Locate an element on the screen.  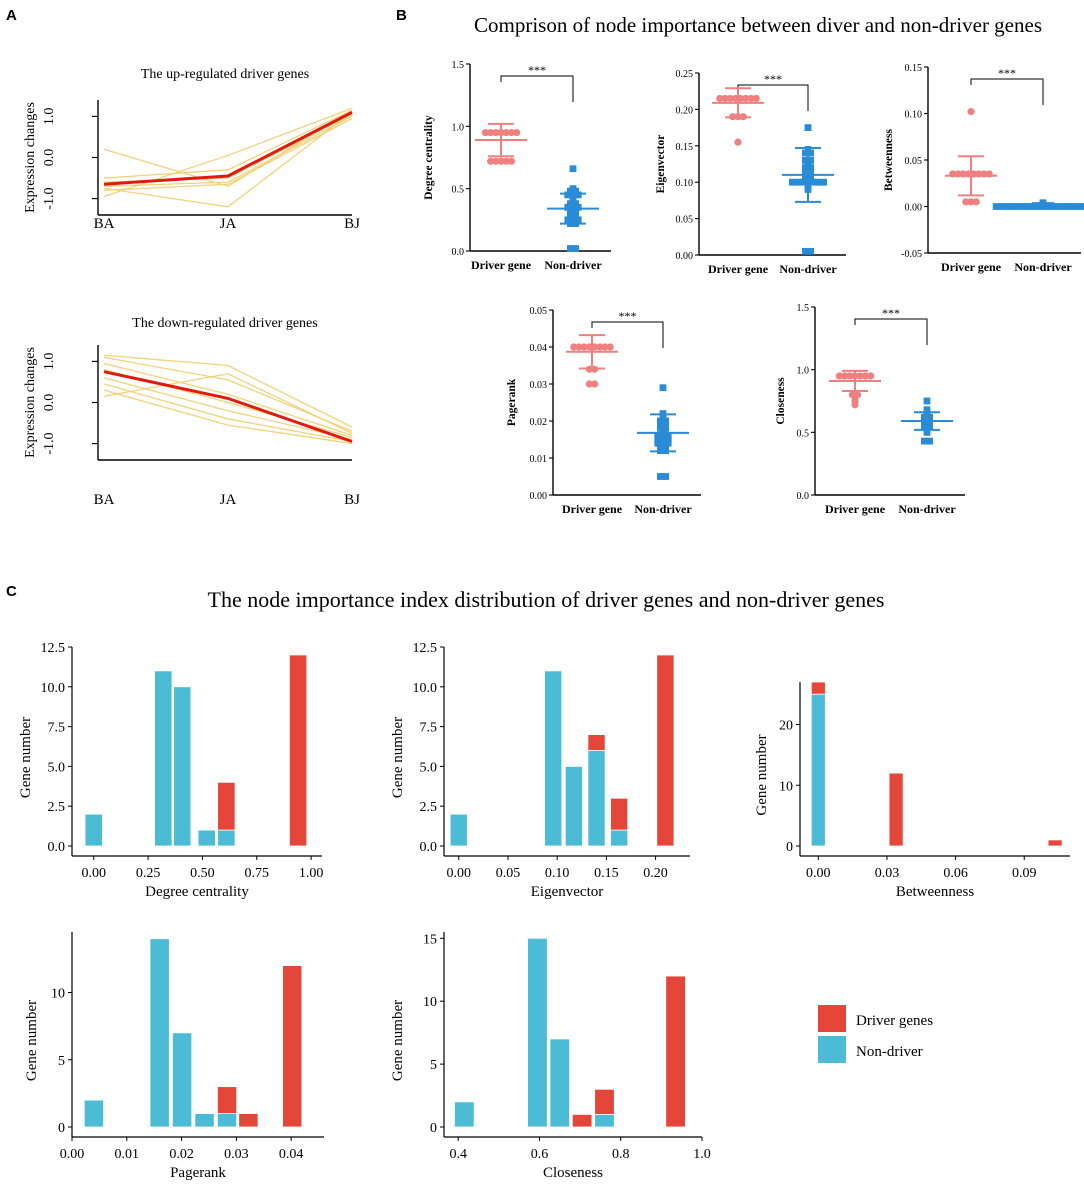
x-tick-label: 1.0 is located at coordinates (702, 1154).